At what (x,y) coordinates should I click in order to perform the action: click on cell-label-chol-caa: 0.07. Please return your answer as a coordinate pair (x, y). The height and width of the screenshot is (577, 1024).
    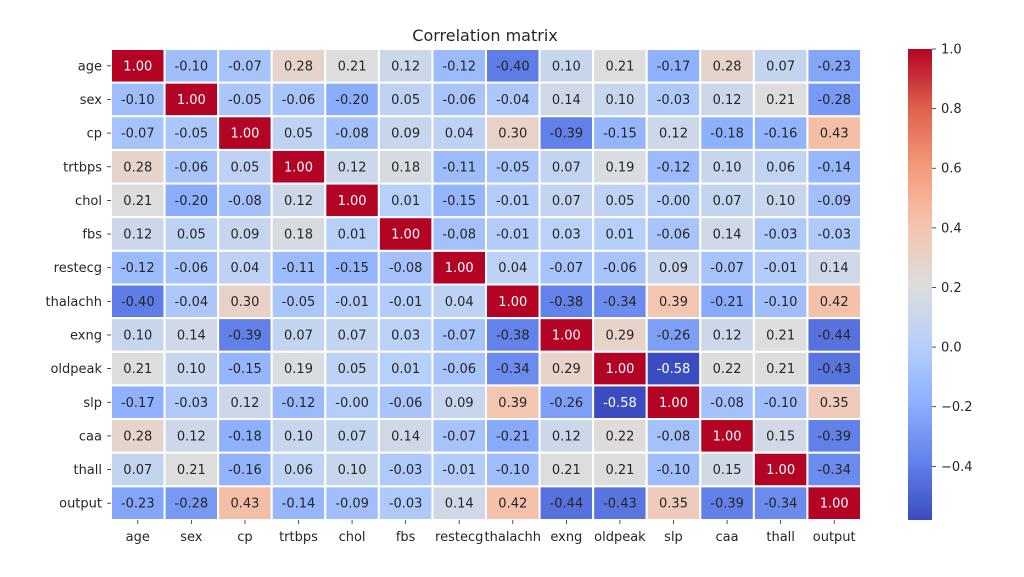
    Looking at the image, I should click on (727, 201).